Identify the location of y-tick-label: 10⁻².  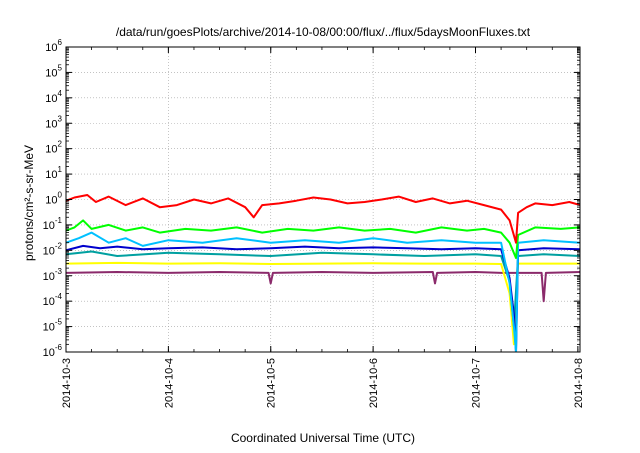
(53, 249).